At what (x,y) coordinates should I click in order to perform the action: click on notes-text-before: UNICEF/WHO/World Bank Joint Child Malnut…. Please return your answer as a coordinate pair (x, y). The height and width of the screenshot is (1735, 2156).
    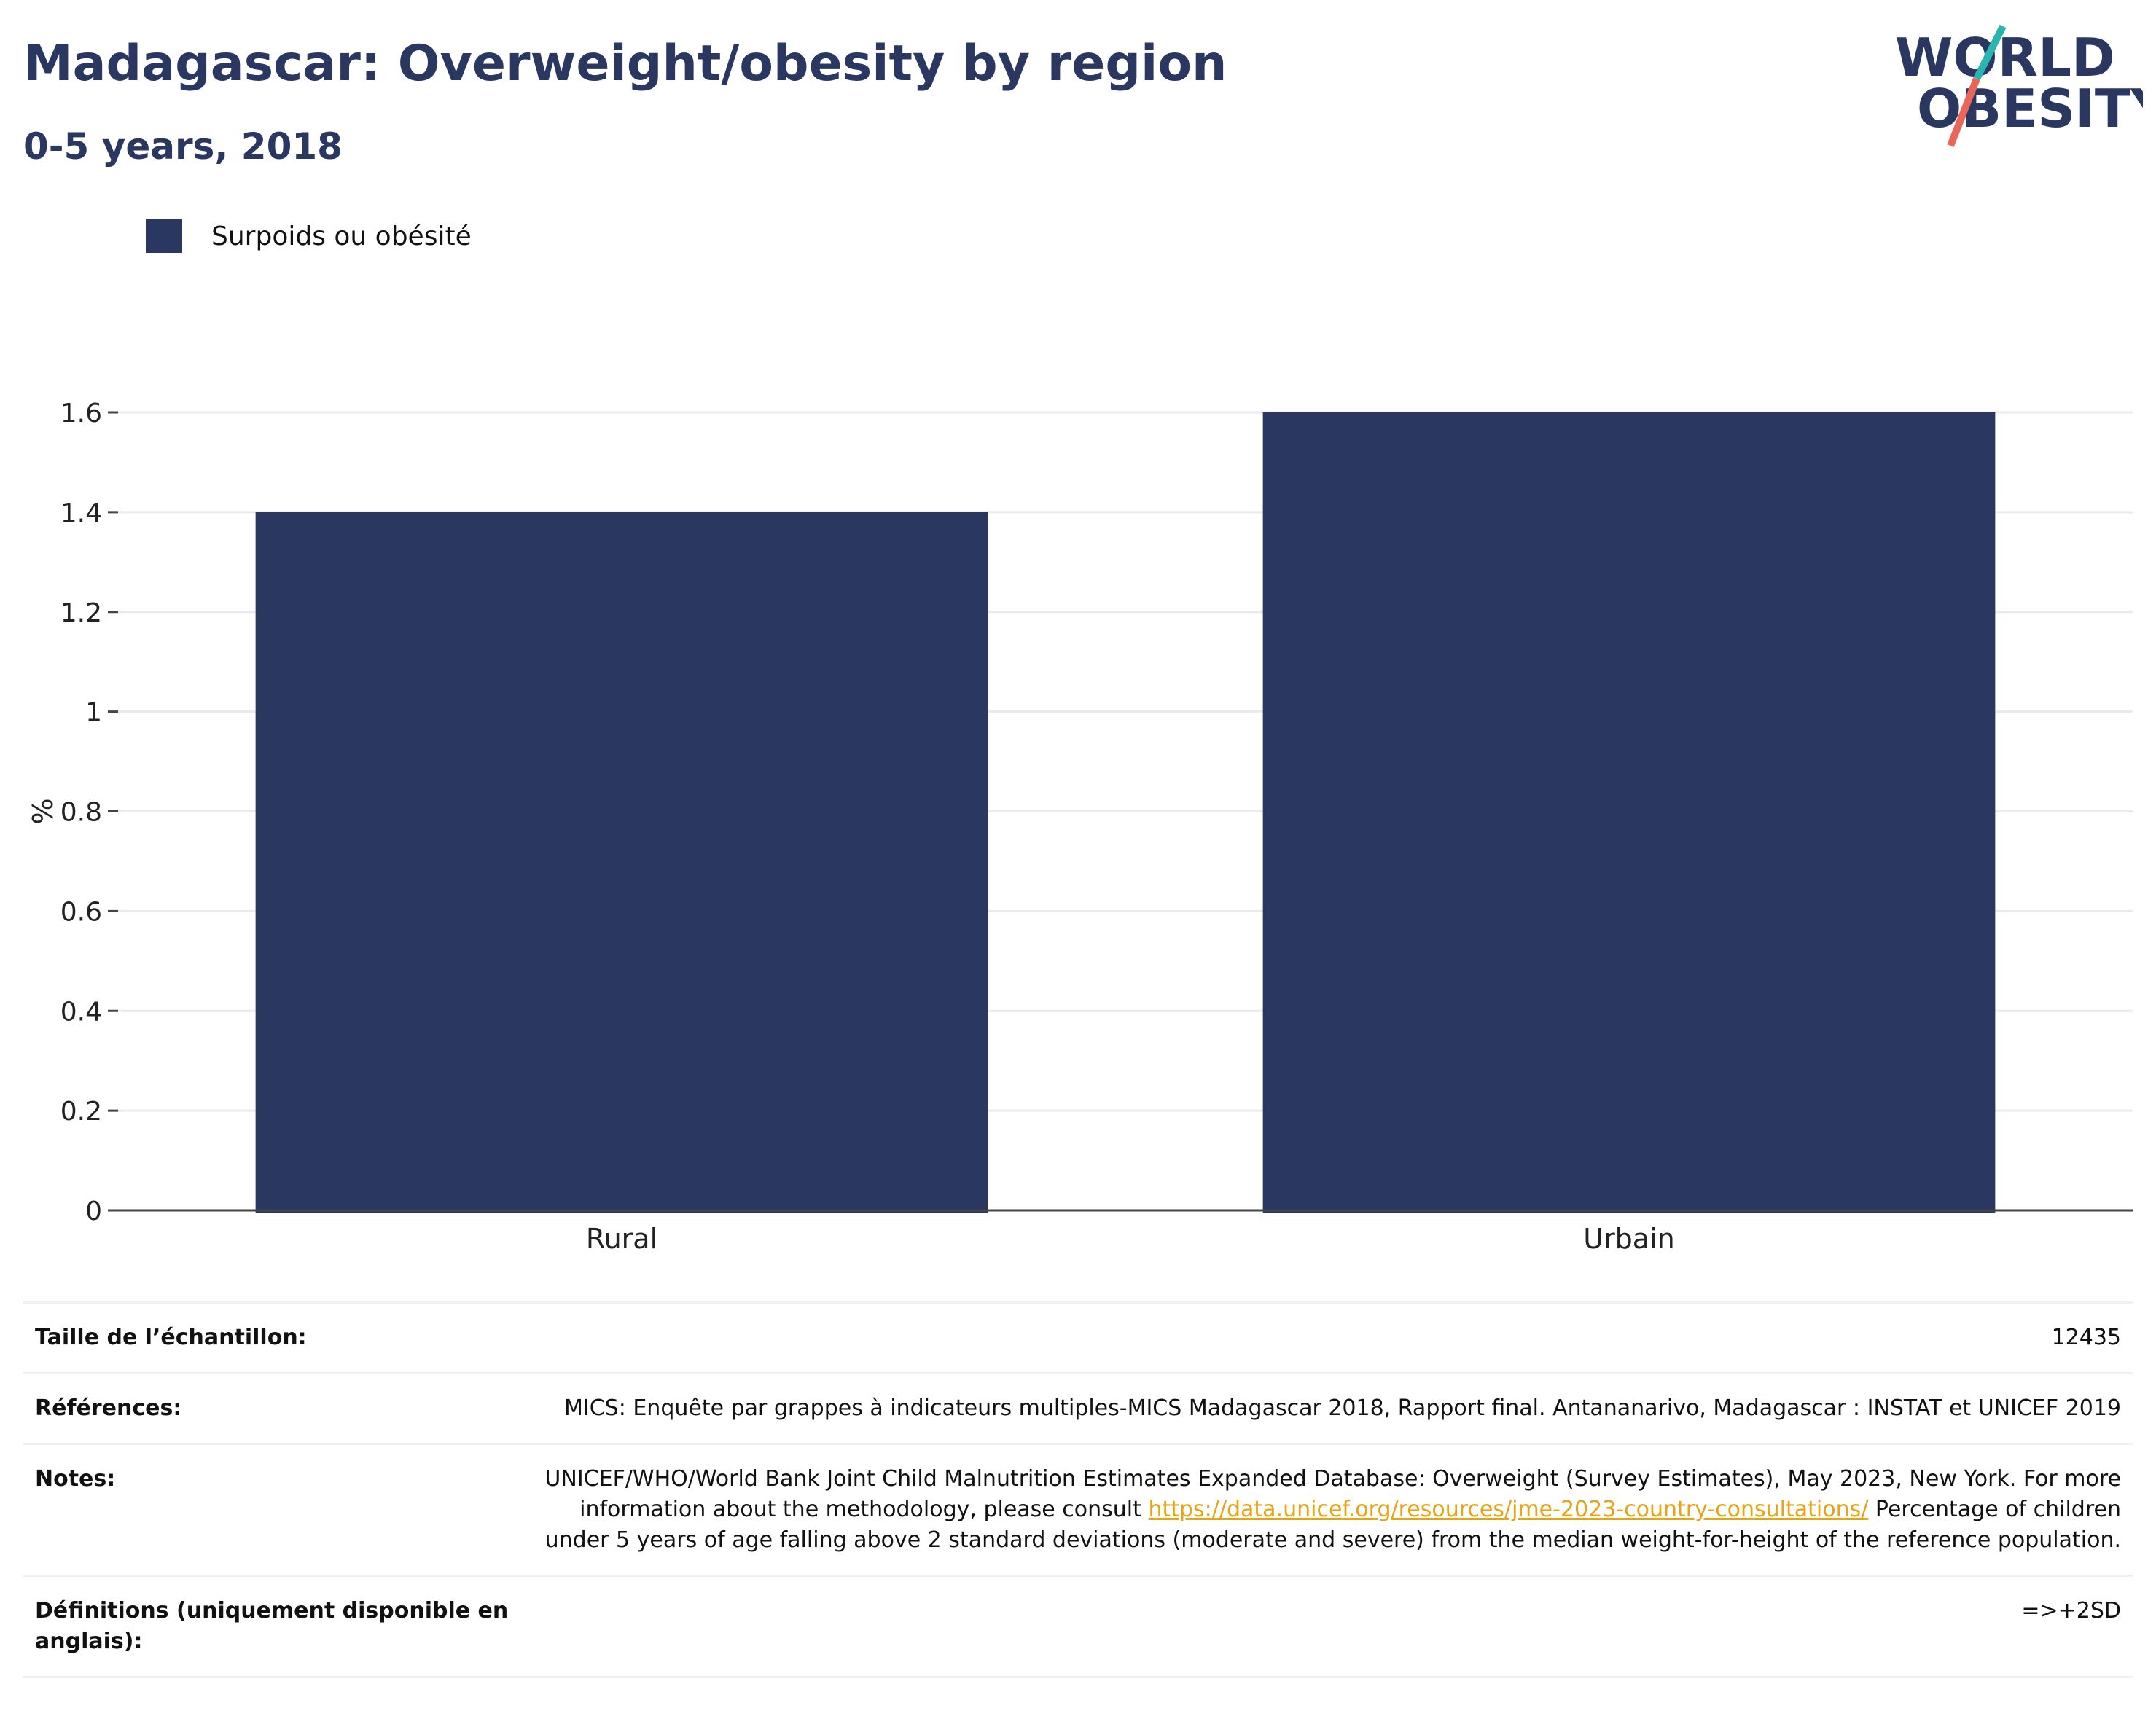
    Looking at the image, I should click on (1333, 1494).